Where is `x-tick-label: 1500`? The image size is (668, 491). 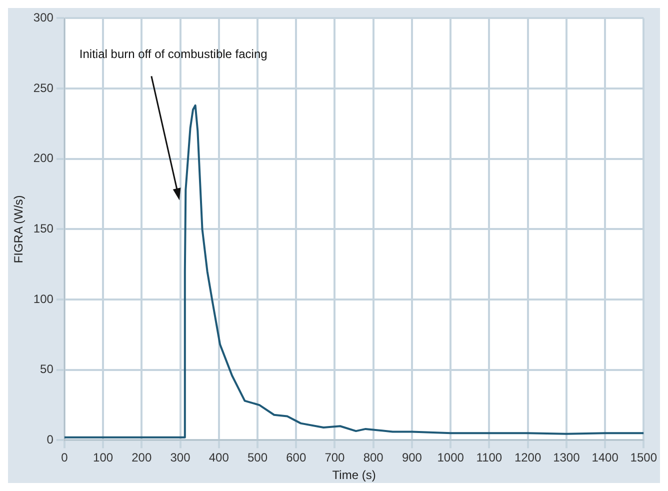
x-tick-label: 1500 is located at coordinates (644, 457).